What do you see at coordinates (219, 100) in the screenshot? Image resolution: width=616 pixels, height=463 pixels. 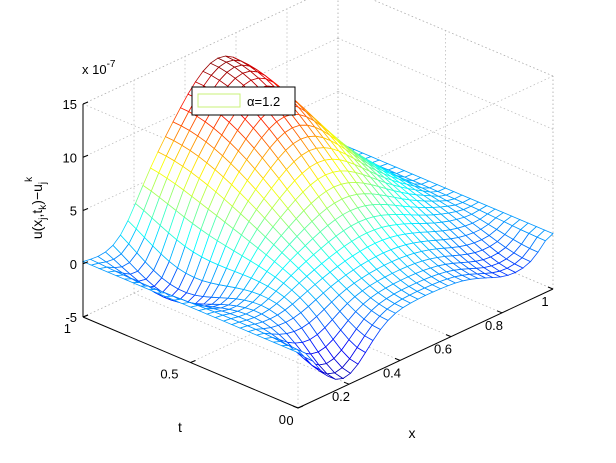 I see `legend-swatch` at bounding box center [219, 100].